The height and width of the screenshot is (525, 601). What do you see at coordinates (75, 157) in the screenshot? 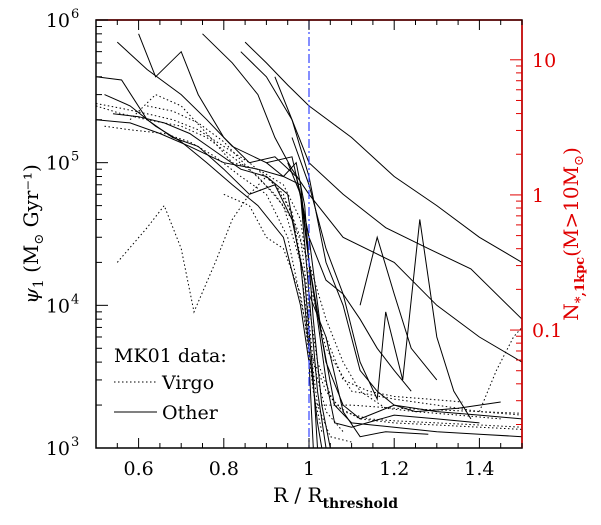
I see `y-tick-label-exponent: 5` at bounding box center [75, 157].